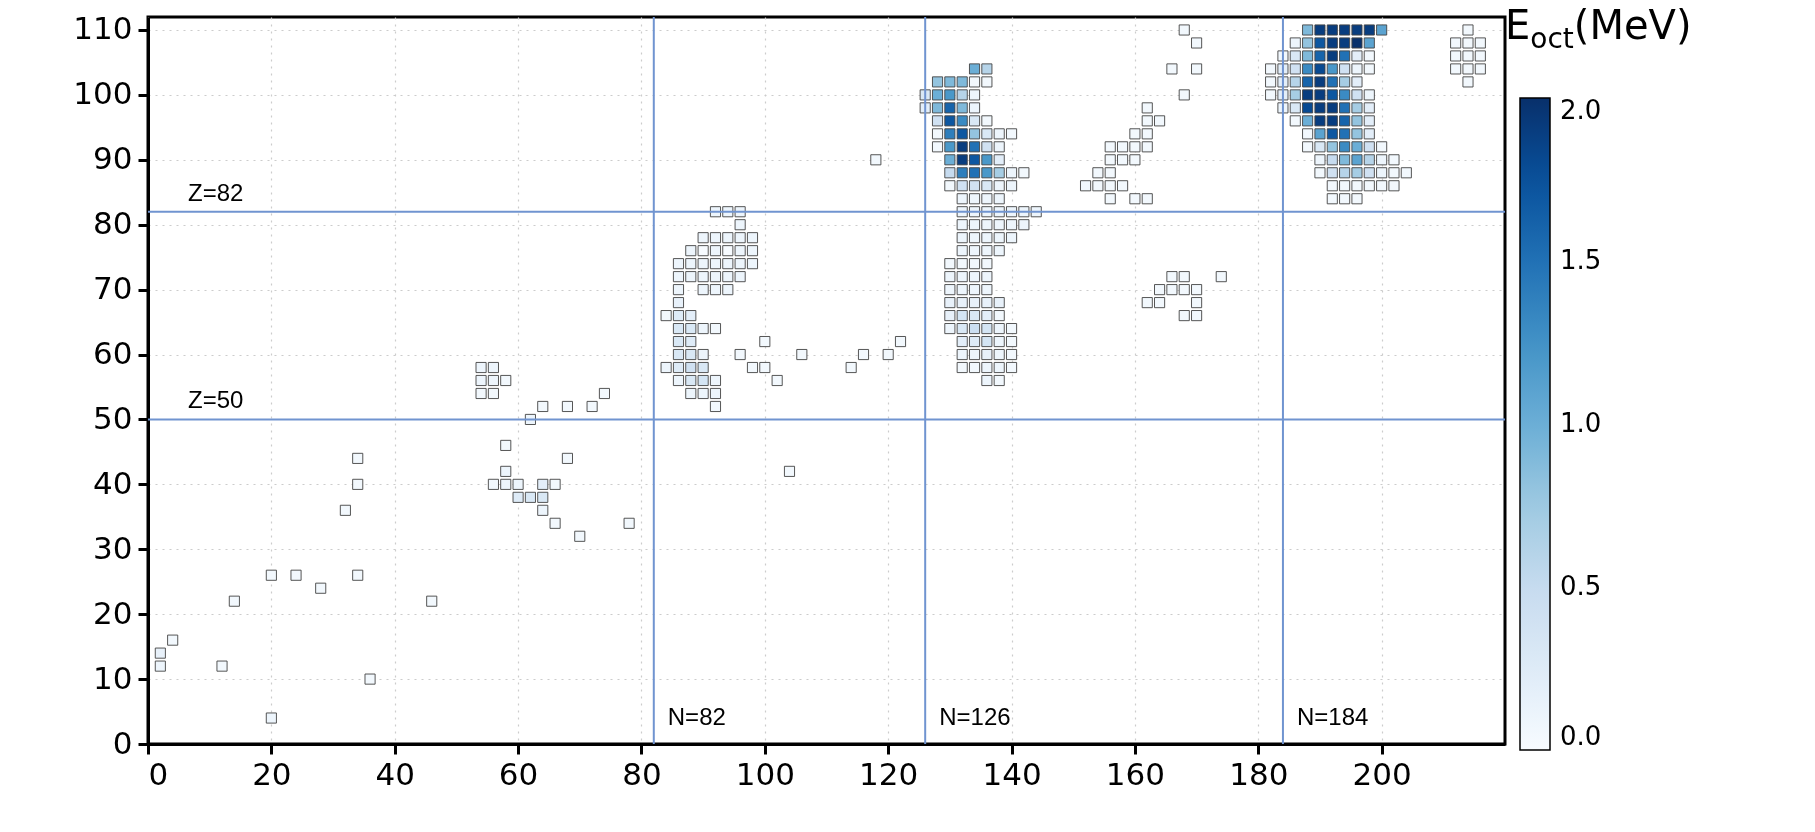 The image size is (1815, 832). I want to click on color-bar-label: 0.5, so click(1581, 586).